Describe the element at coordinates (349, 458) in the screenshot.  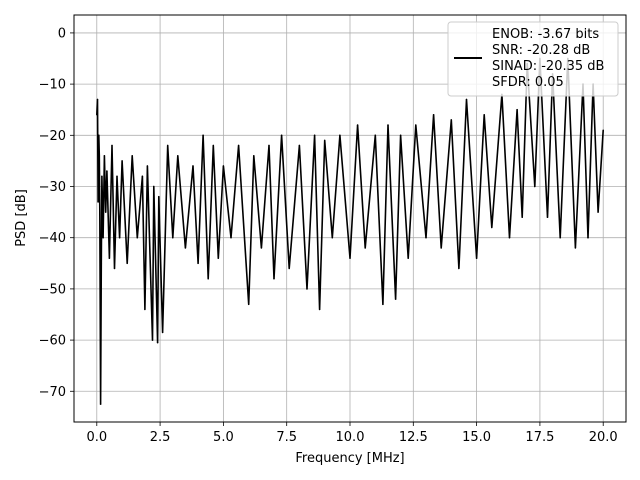
I see `x-axis-label: Frequency [MHz]` at that location.